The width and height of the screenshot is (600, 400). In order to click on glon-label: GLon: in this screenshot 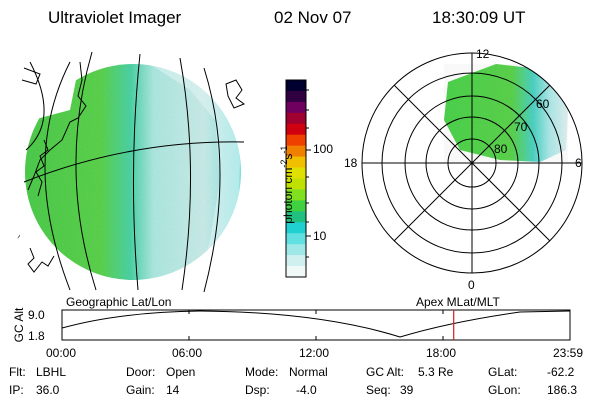, I will do `click(504, 390)`.